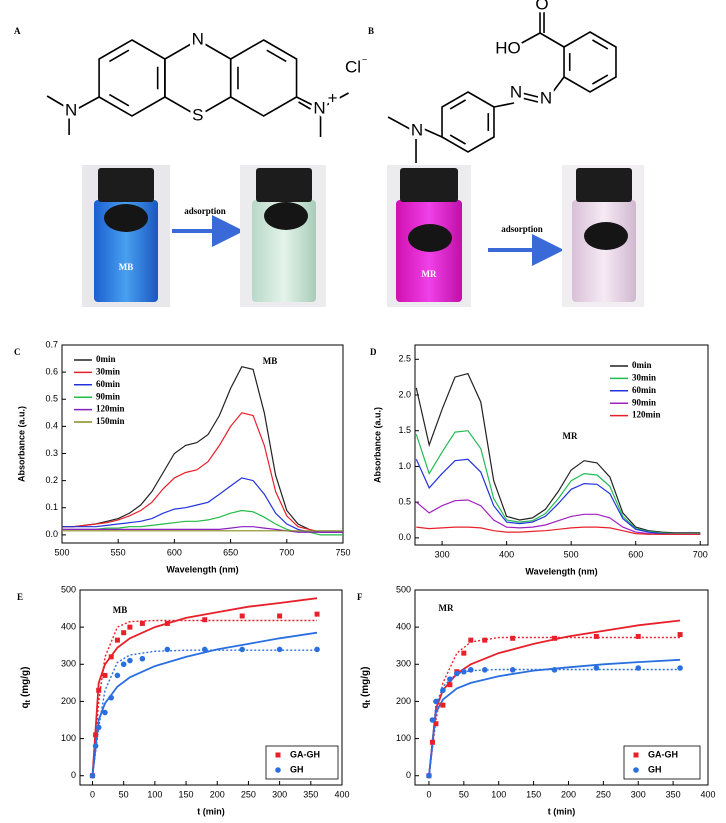  I want to click on legend-label: 120min, so click(646, 415).